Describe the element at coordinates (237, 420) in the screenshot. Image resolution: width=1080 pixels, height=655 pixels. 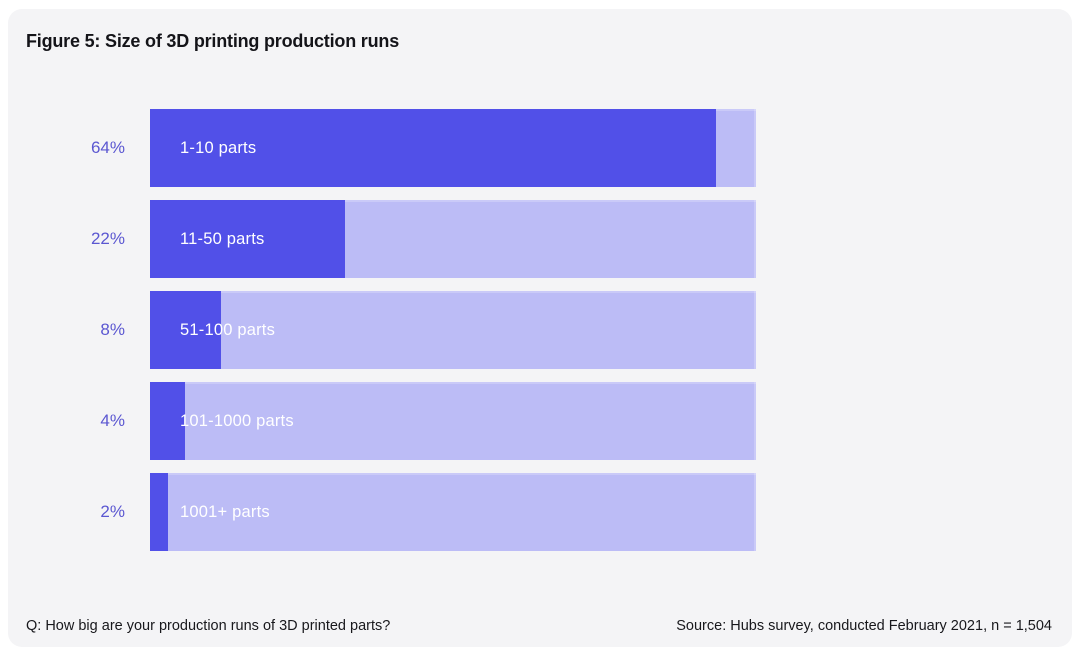
I see `category-label: 101-1000 parts` at that location.